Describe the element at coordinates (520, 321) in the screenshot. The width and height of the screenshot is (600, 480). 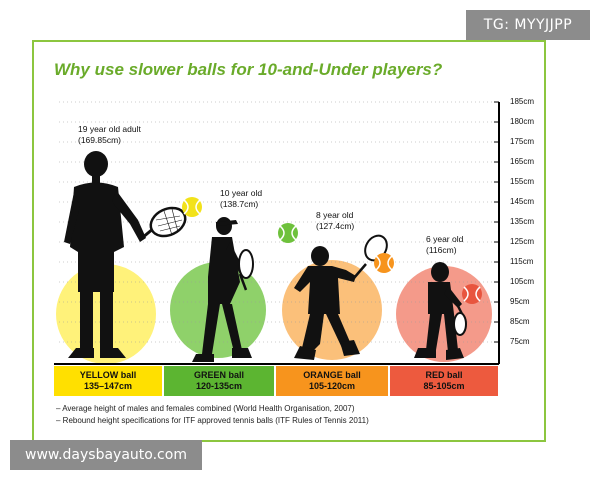
I see `scale-label: 85cm` at that location.